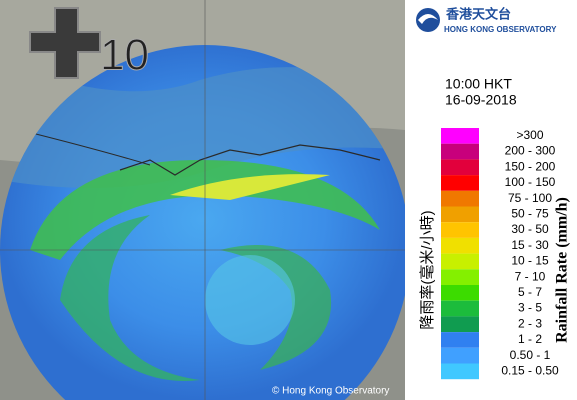 This screenshot has height=400, width=577. What do you see at coordinates (530, 308) in the screenshot?
I see `legend-label: 3 - 5` at bounding box center [530, 308].